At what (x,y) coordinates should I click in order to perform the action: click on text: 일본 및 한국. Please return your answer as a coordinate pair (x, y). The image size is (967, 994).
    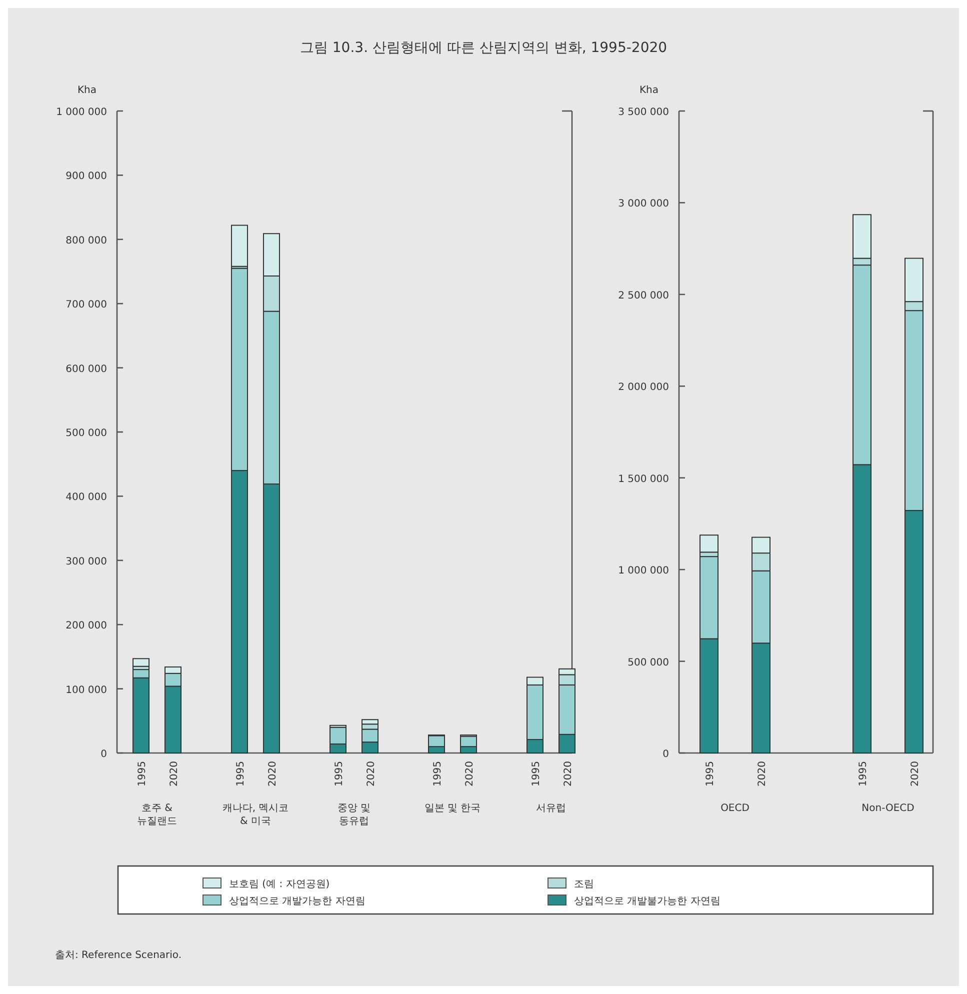
    Looking at the image, I should click on (452, 808).